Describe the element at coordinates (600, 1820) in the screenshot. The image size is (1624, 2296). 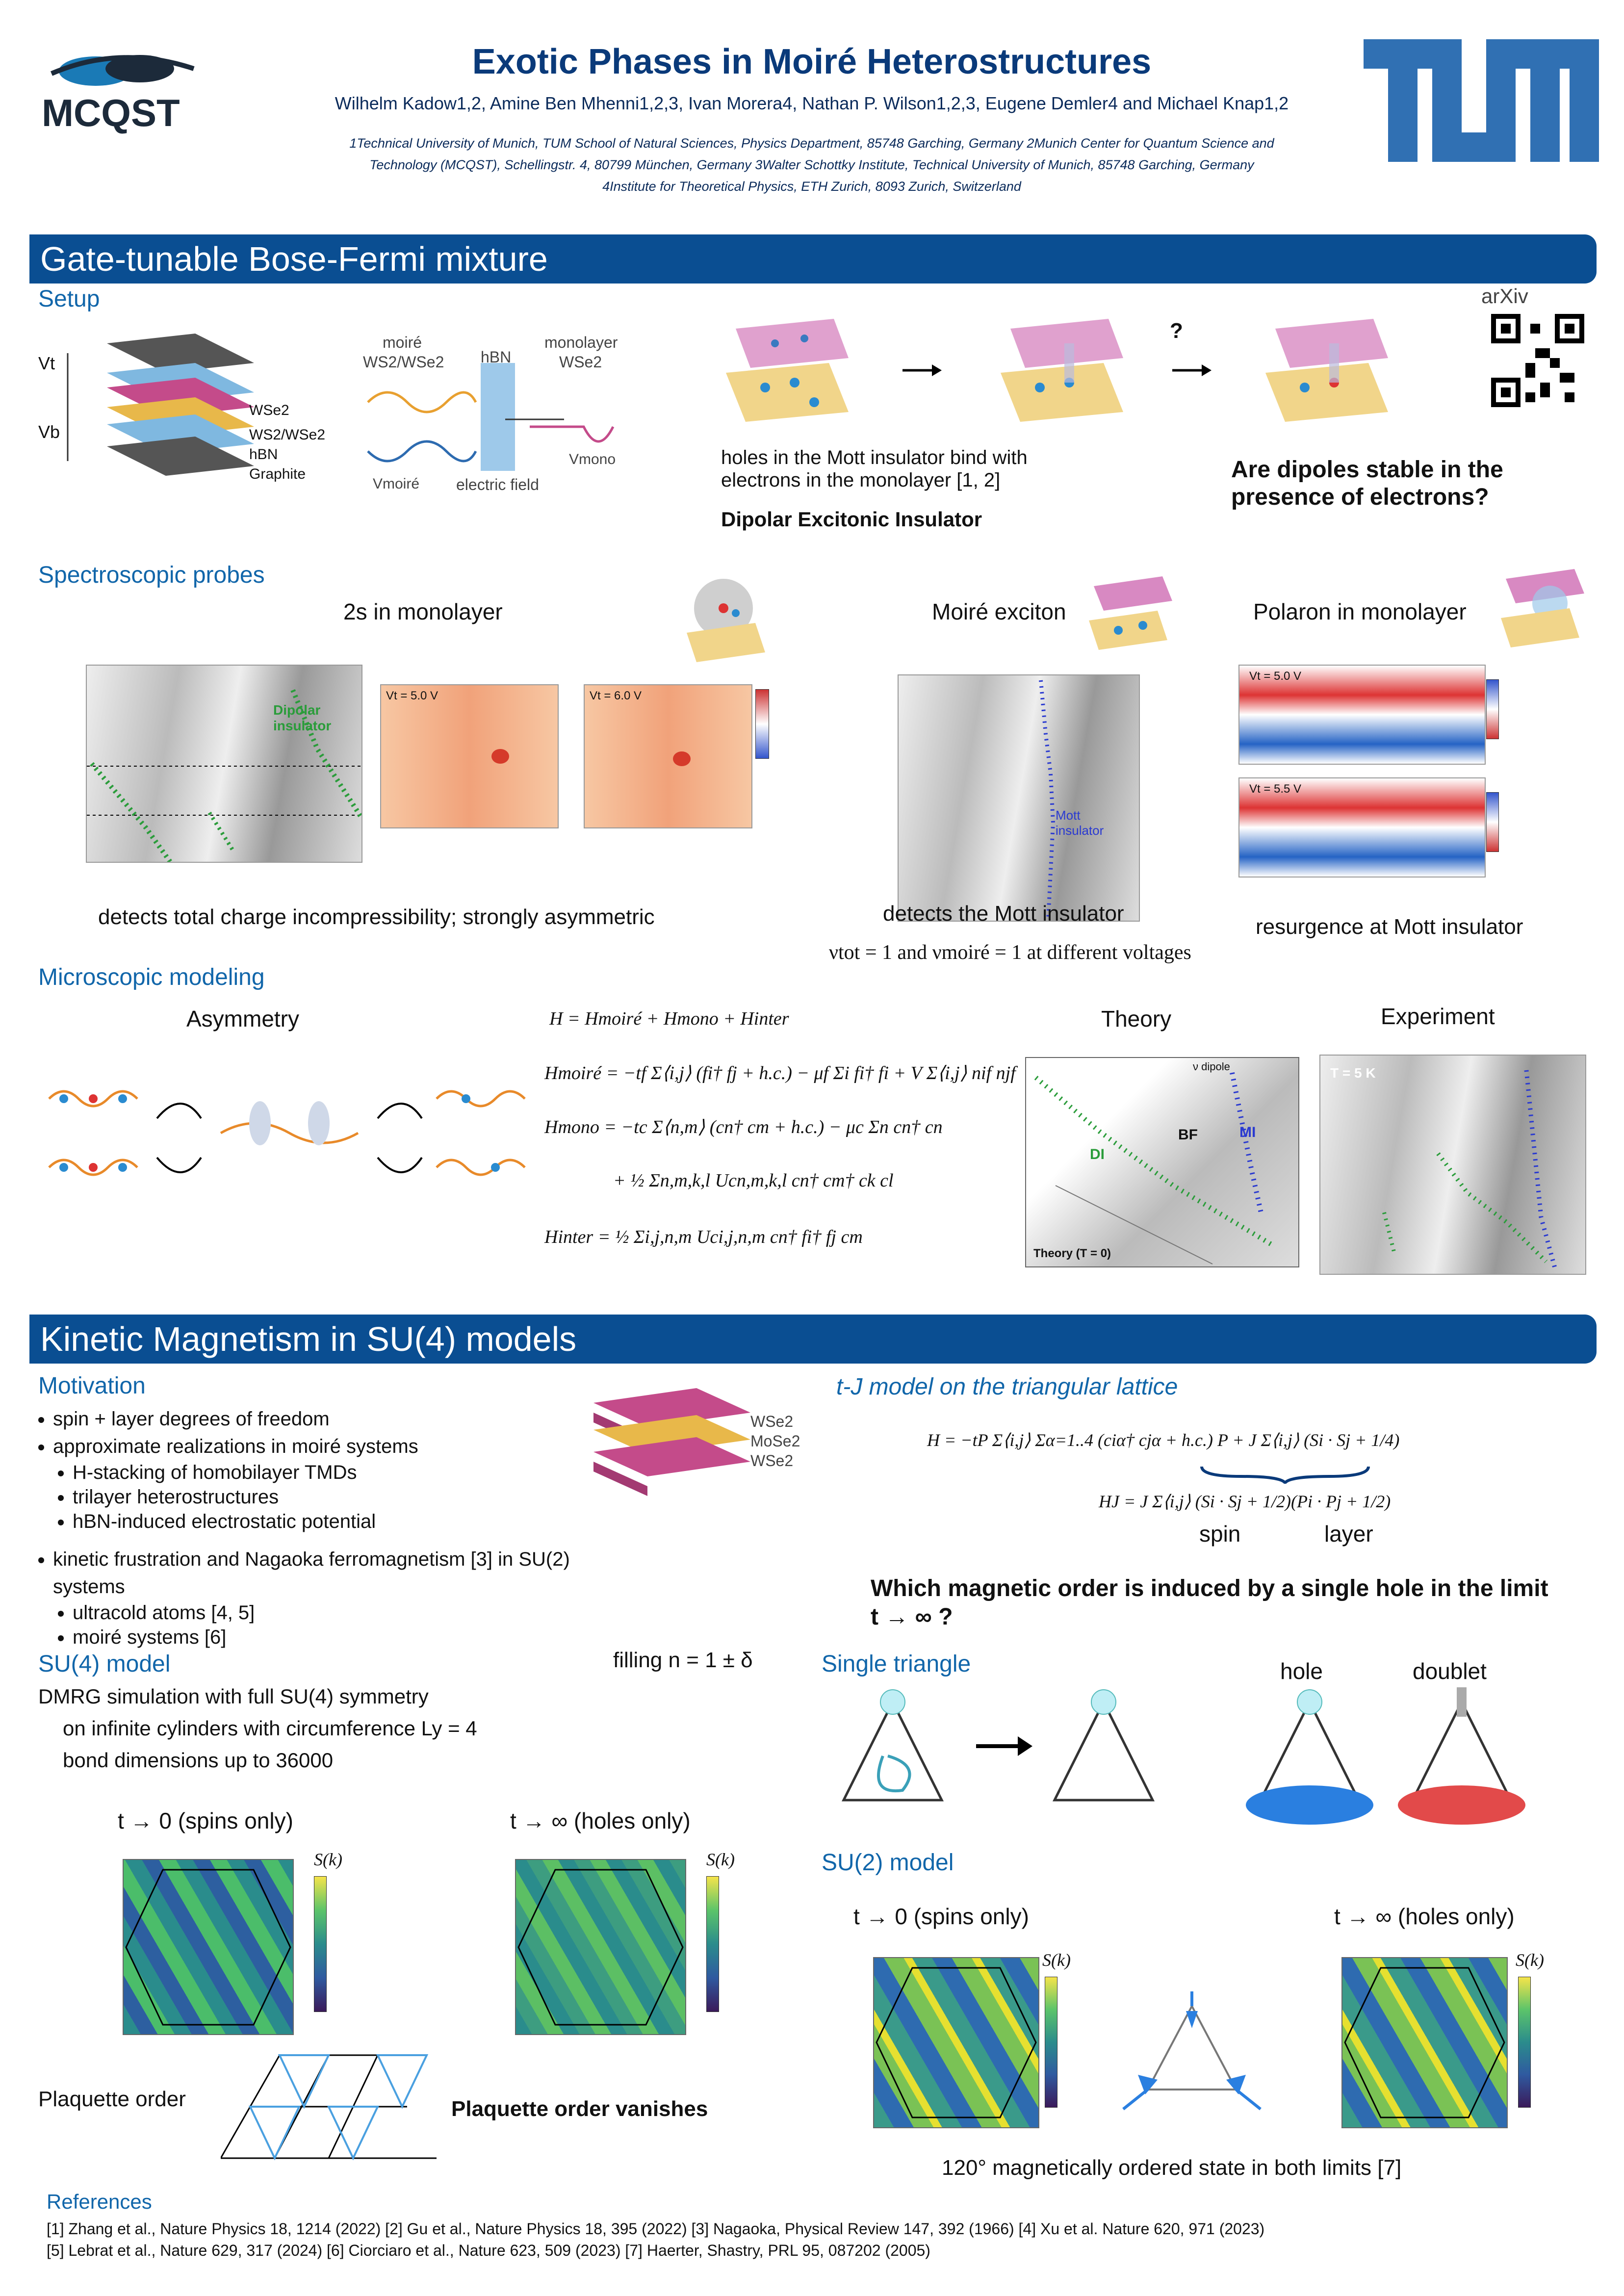
I see `su4-plot2-title: t → ∞ (holes only)` at that location.